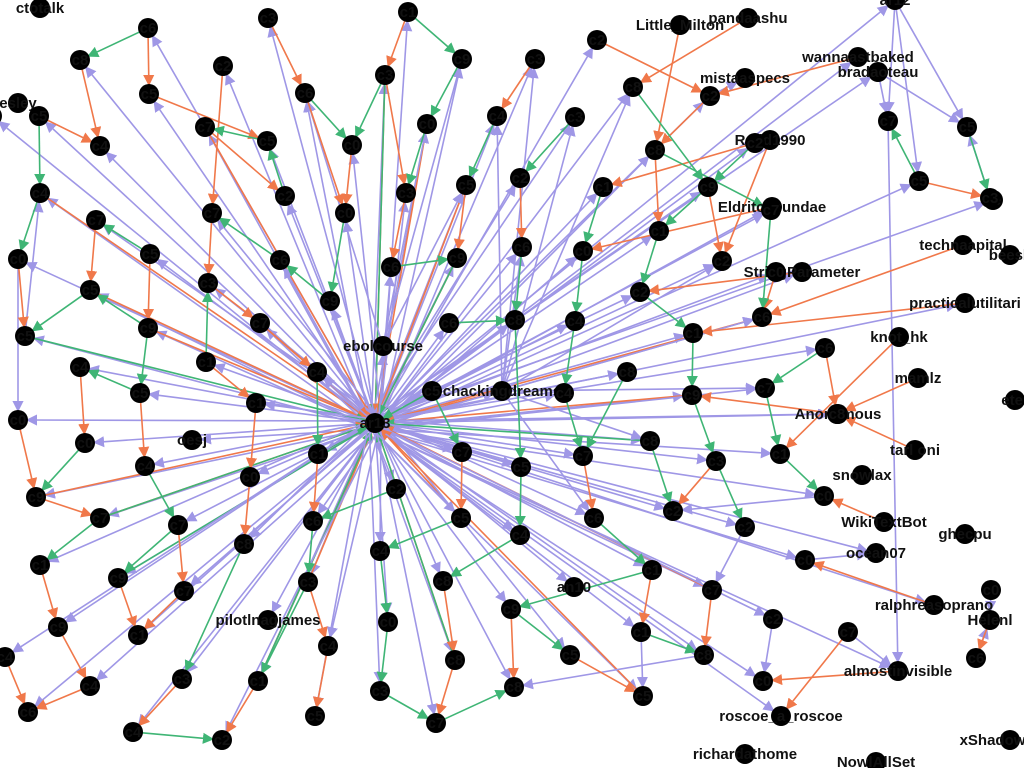 The image size is (1024, 768). I want to click on node-n_techno: technaapital, so click(963, 245).